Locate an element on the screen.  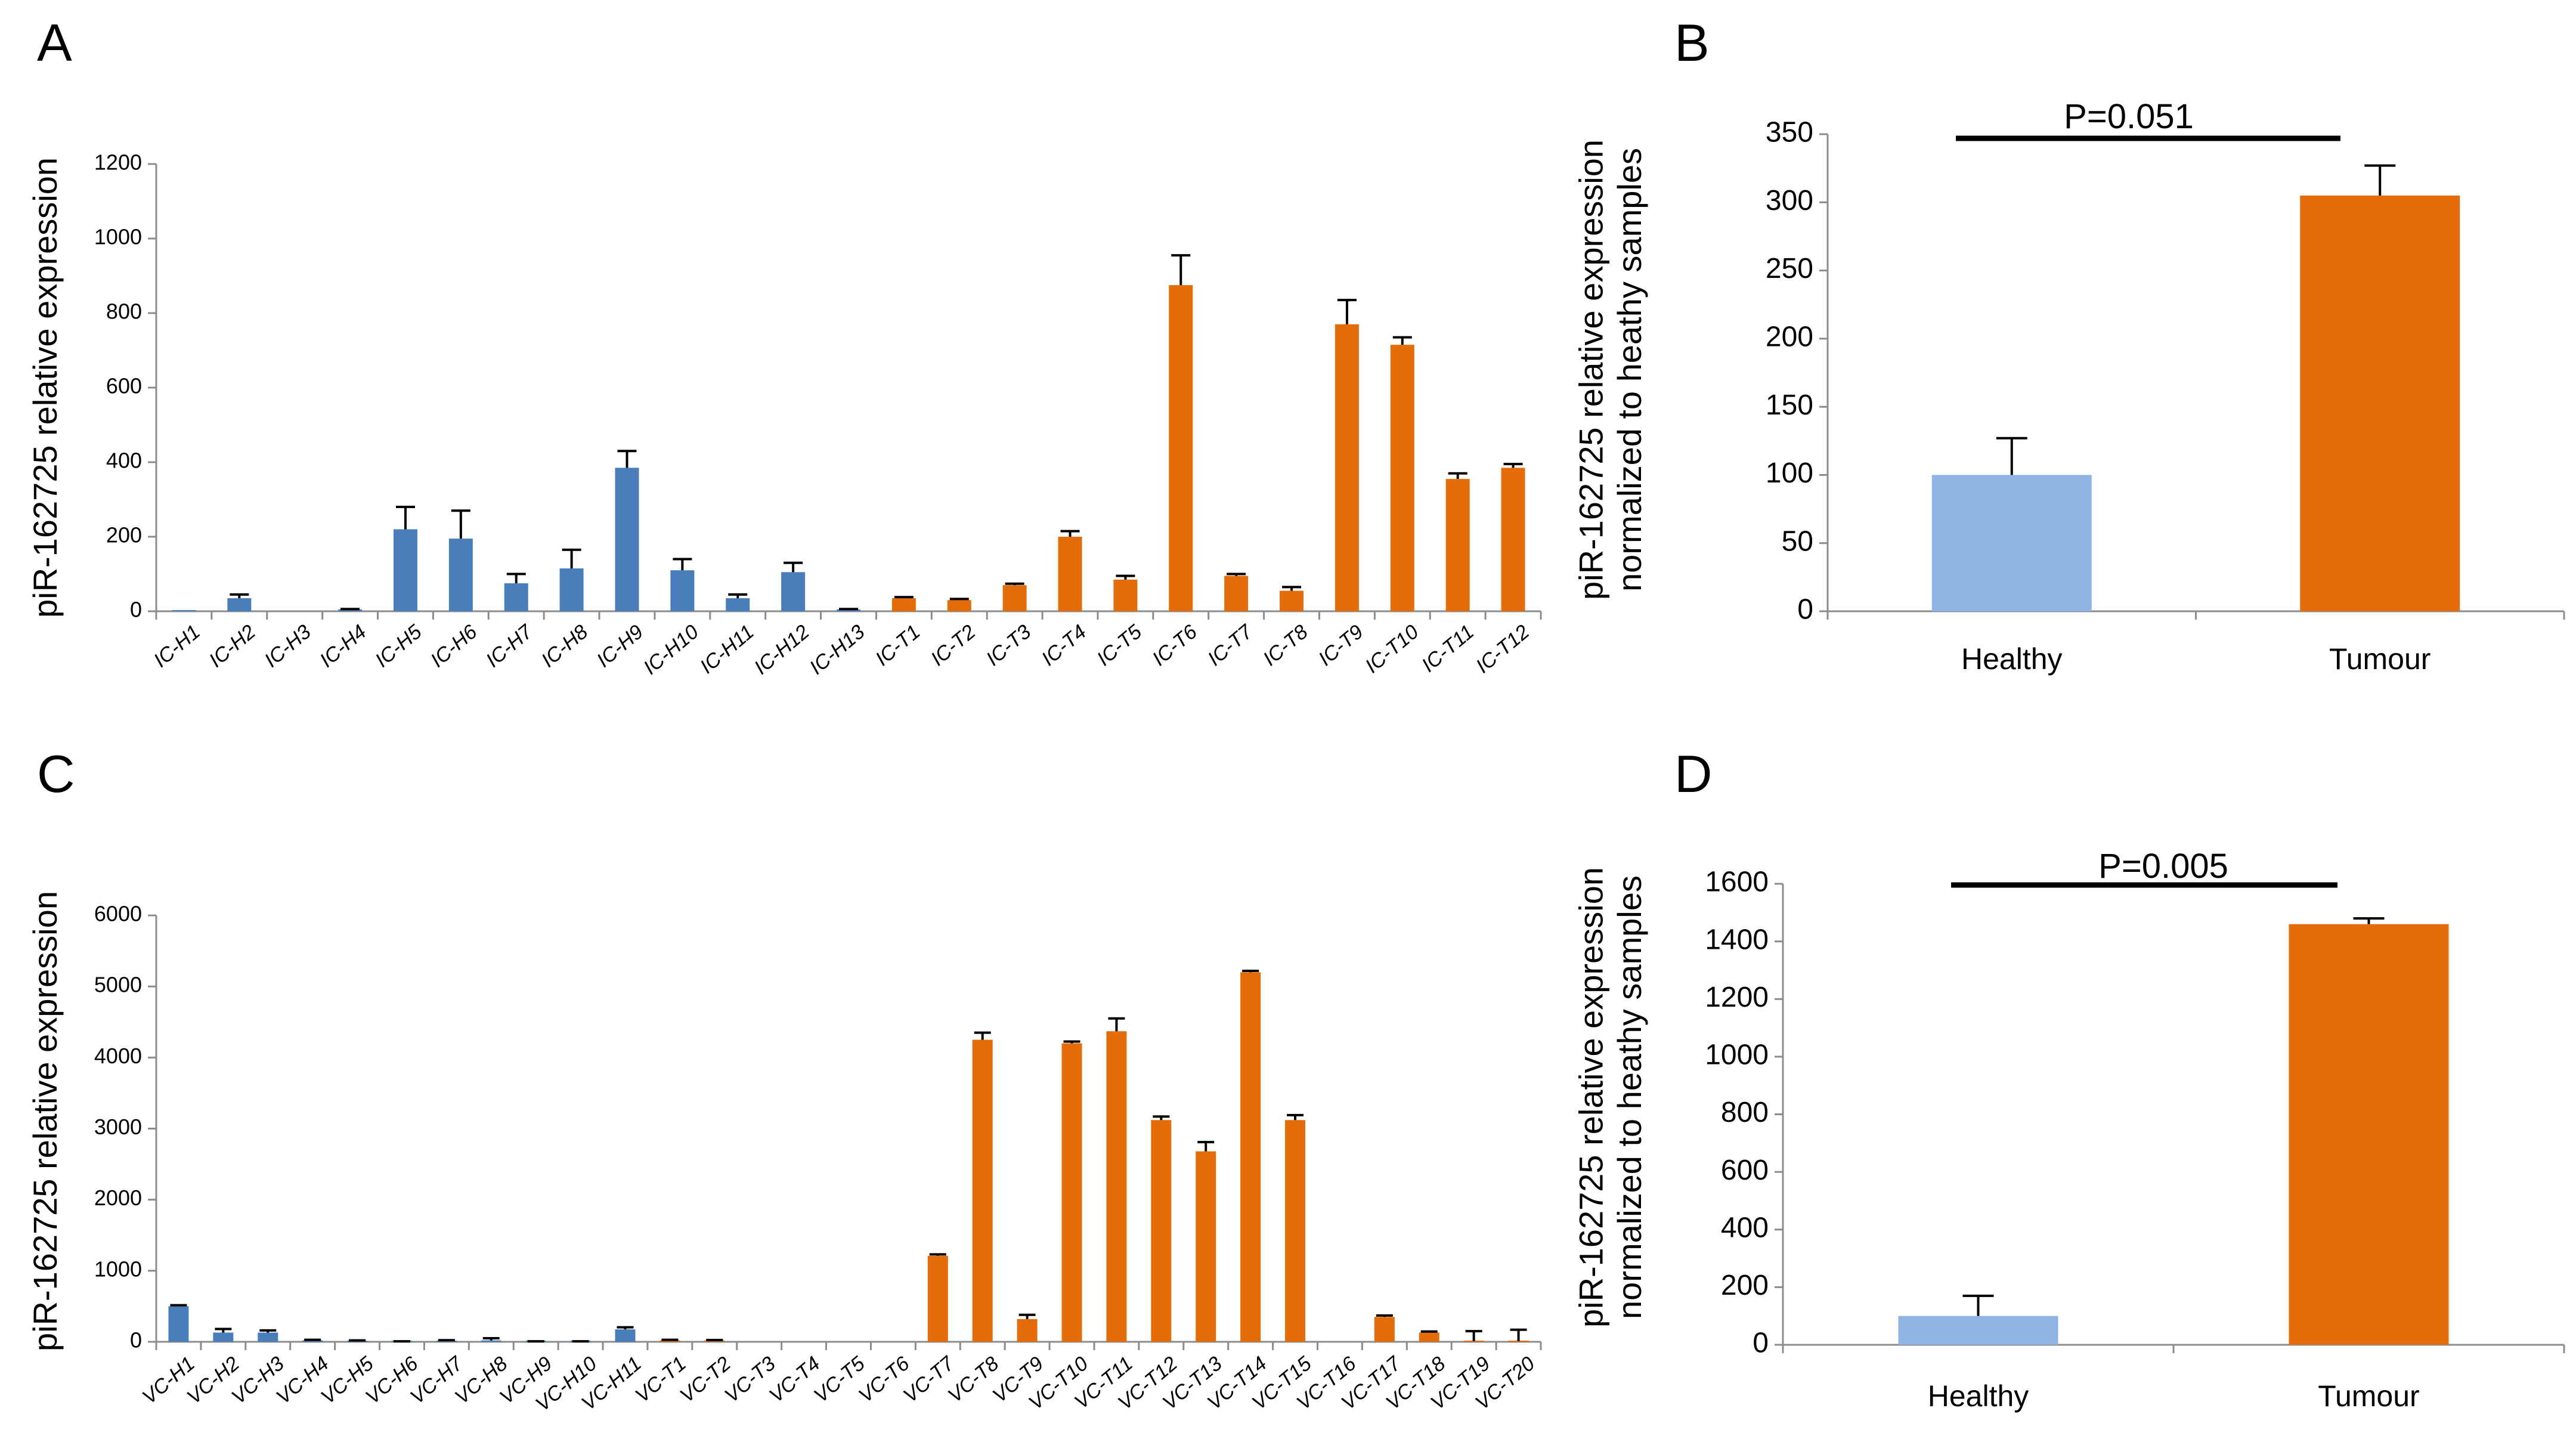
y-tick-label: 300 is located at coordinates (1790, 200).